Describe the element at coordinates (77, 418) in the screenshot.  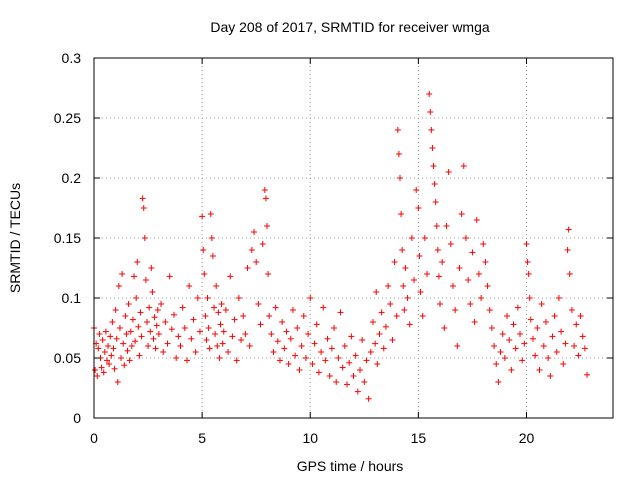
I see `y-tick-label: 0` at that location.